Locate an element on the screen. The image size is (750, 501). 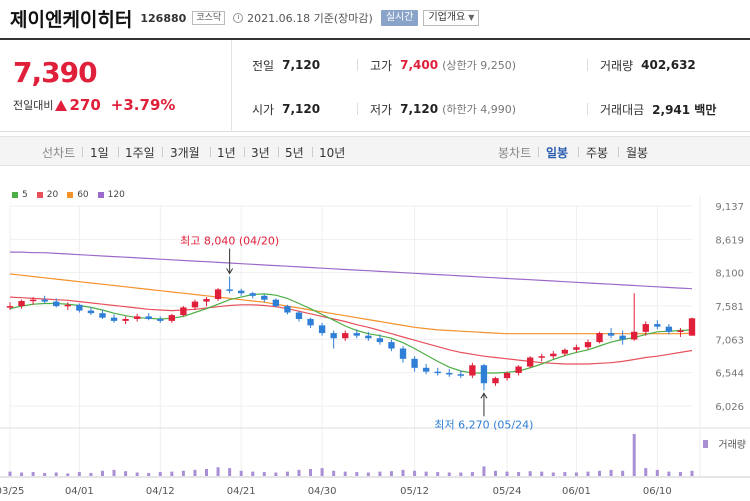
company-overview-button: 기업개요 ▼ is located at coordinates (451, 18).